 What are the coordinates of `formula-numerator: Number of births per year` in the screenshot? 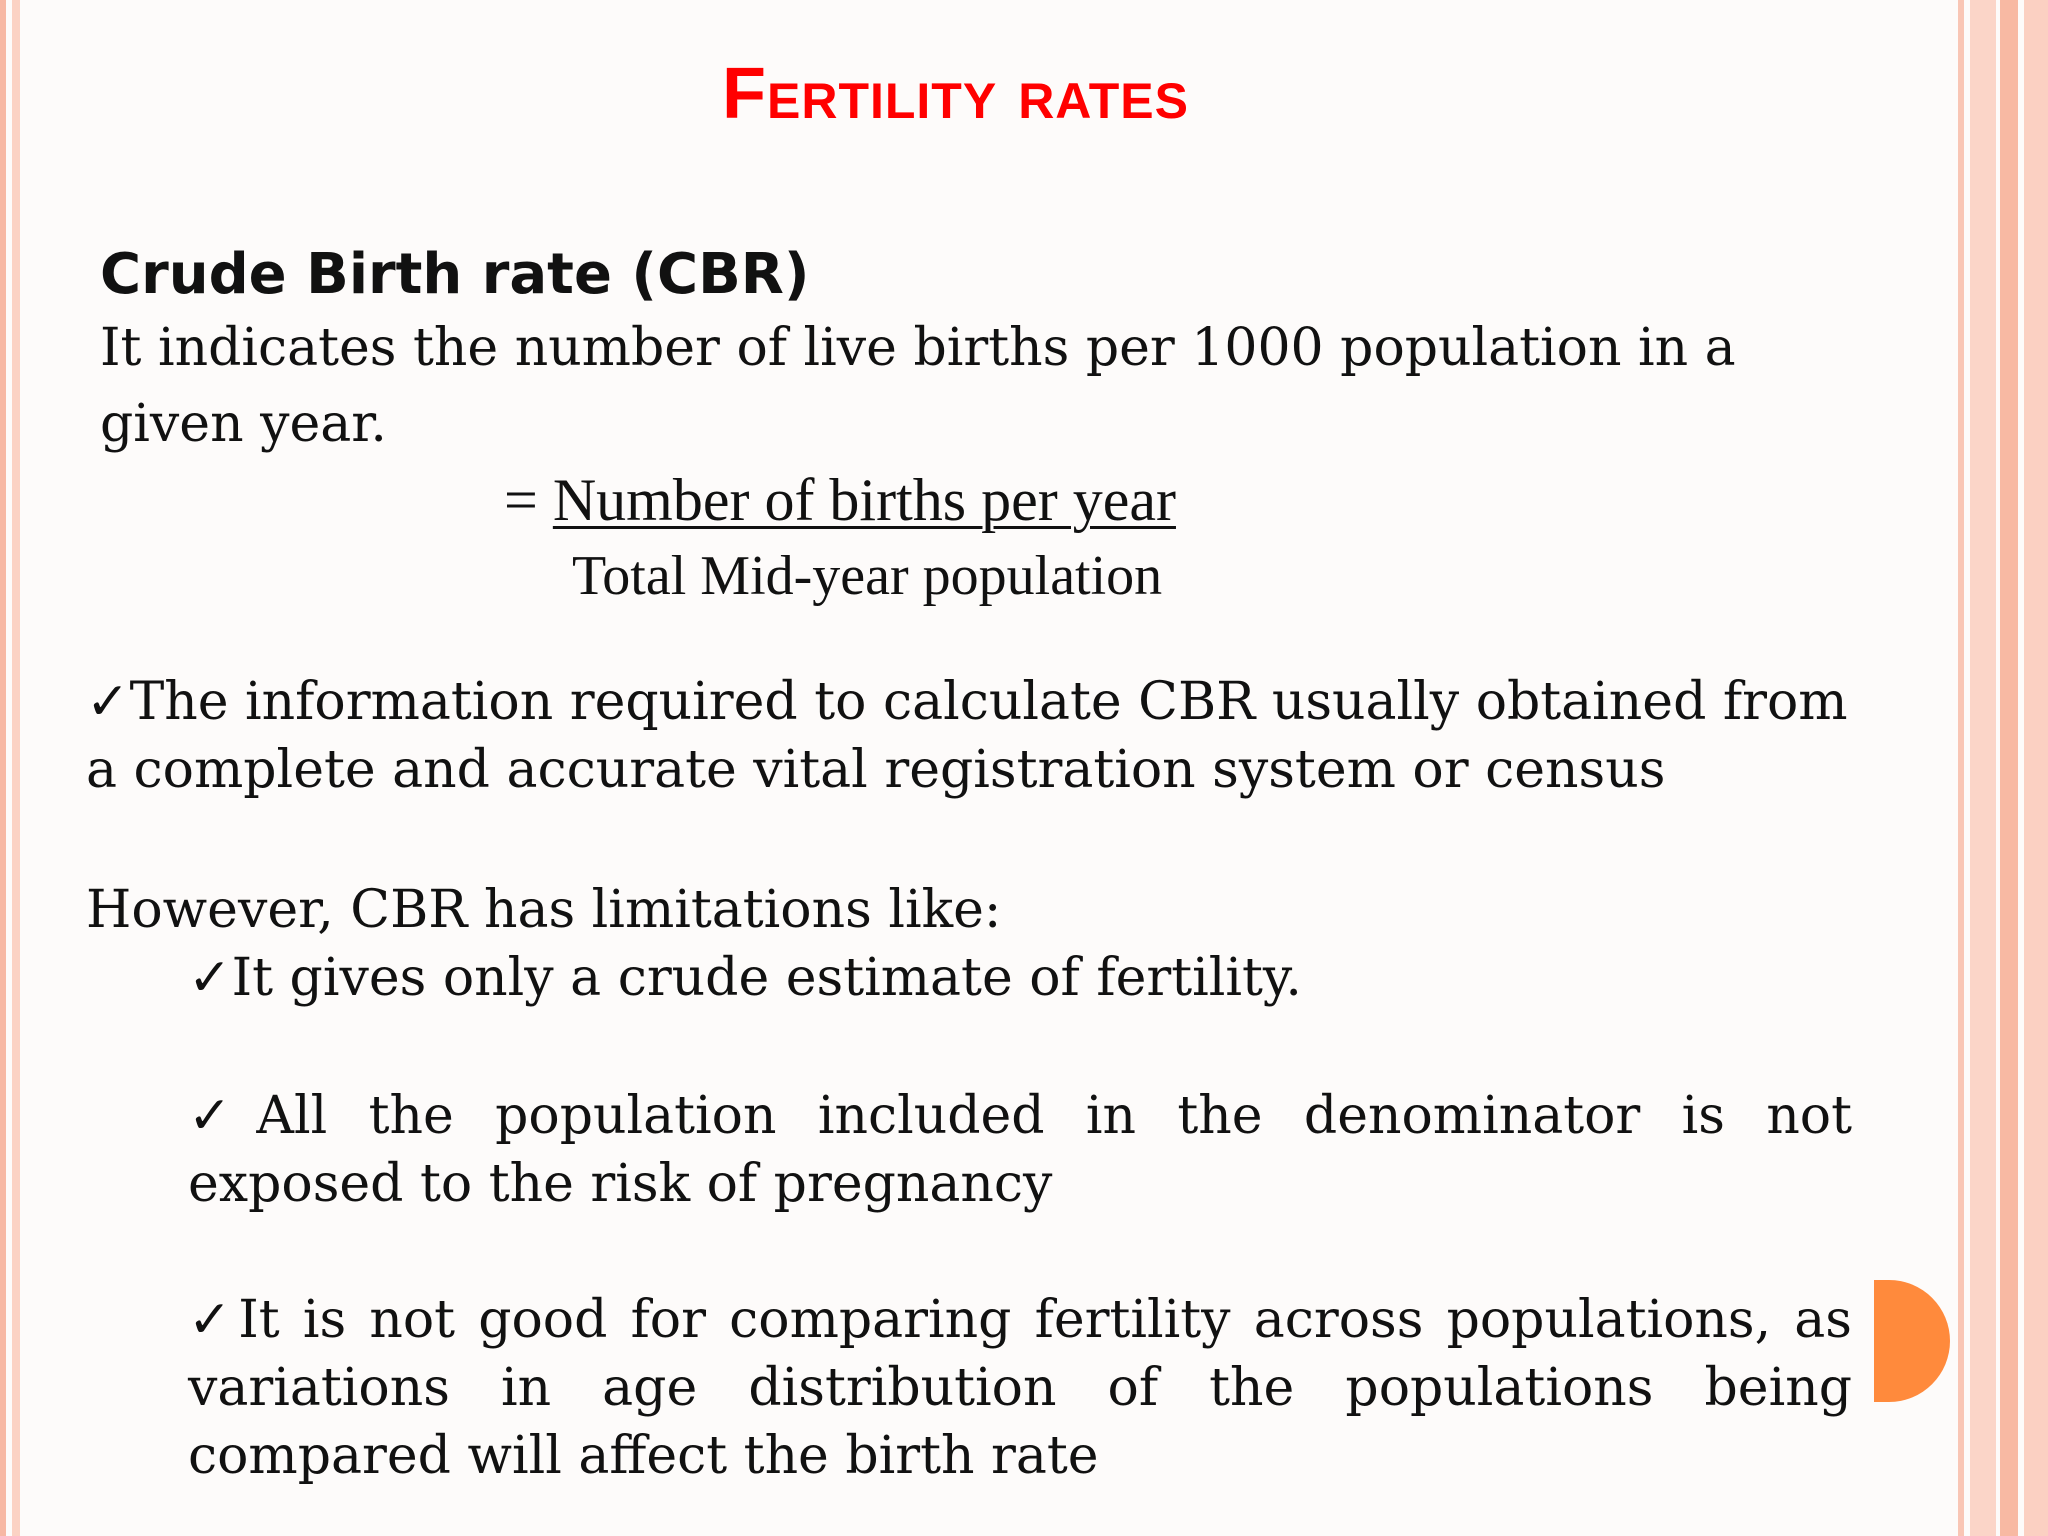 It's located at (864, 500).